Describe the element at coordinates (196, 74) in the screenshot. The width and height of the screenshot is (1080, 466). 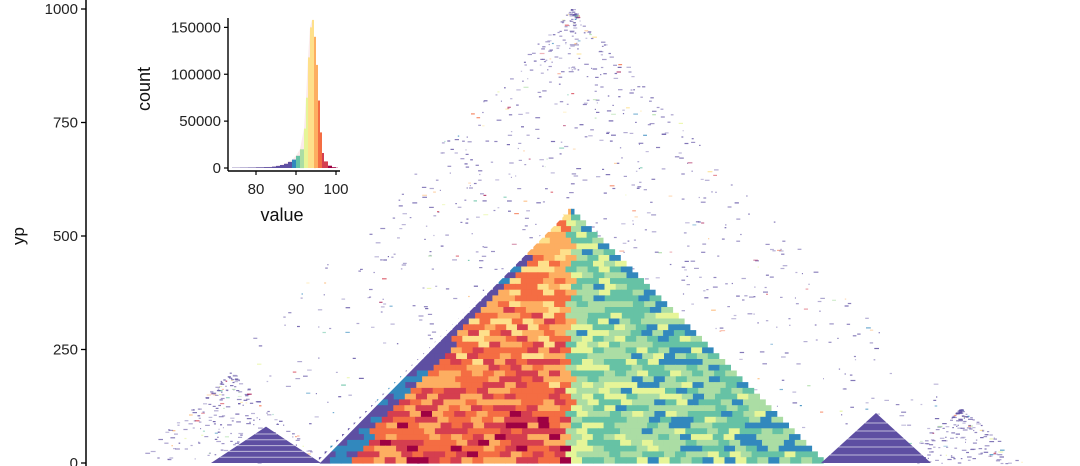
I see `histogram-y-tick-label: 100000` at that location.